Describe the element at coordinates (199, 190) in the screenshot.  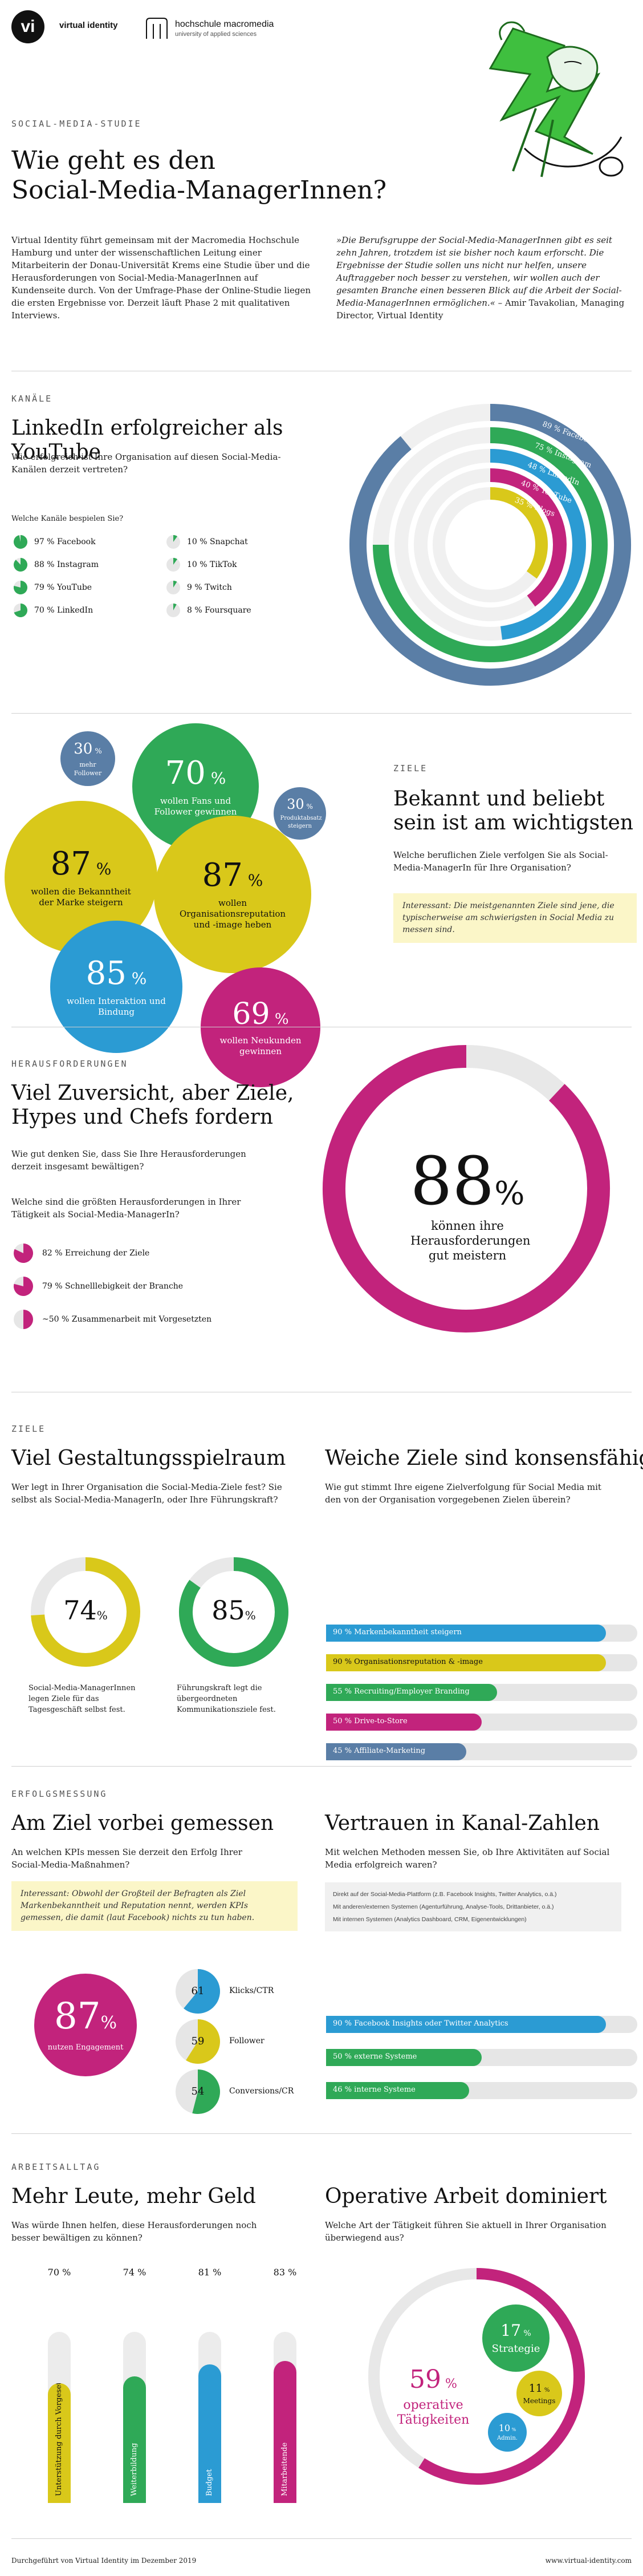
I see `page-title-line-2: Social-Media-ManagerInnen?` at that location.